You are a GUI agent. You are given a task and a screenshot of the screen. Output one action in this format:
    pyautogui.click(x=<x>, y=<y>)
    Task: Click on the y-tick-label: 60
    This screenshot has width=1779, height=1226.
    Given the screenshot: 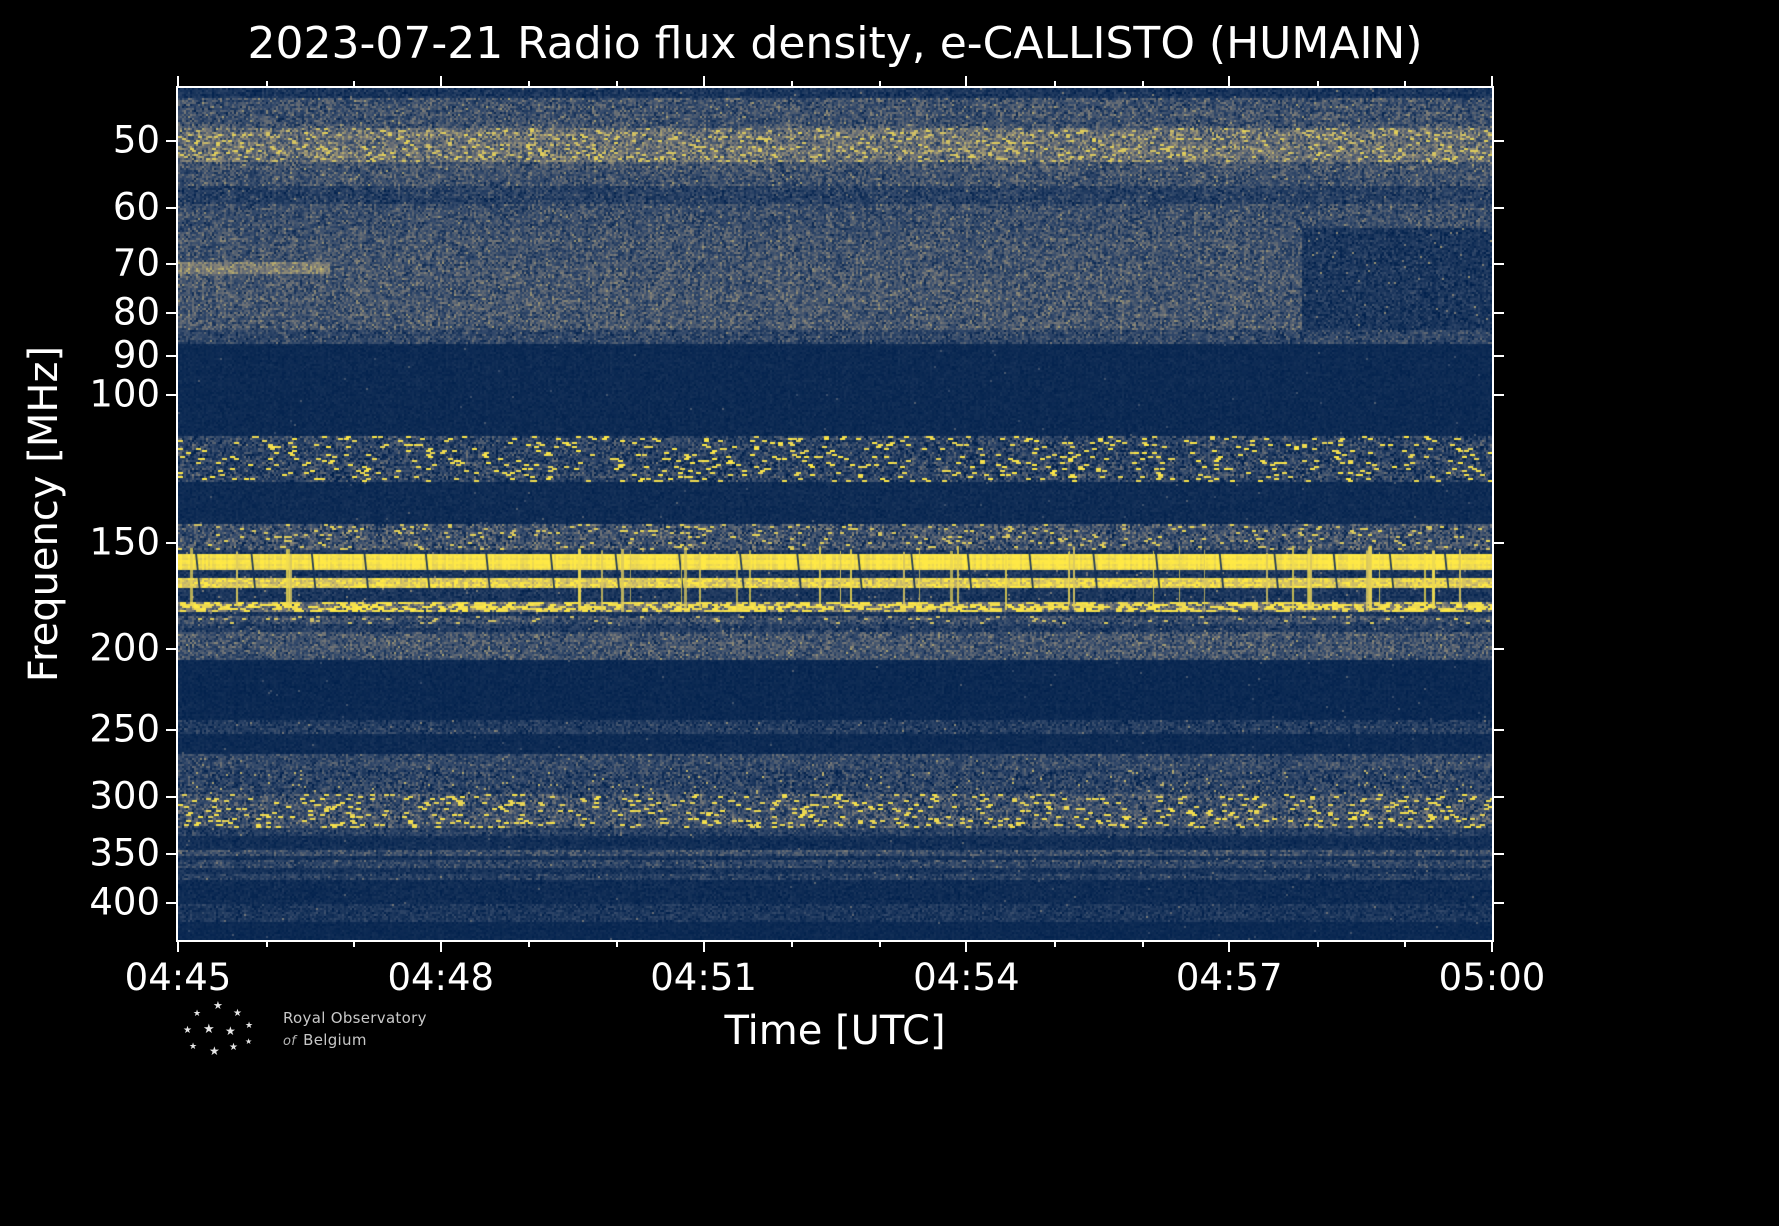 What is the action you would take?
    pyautogui.click(x=136, y=207)
    